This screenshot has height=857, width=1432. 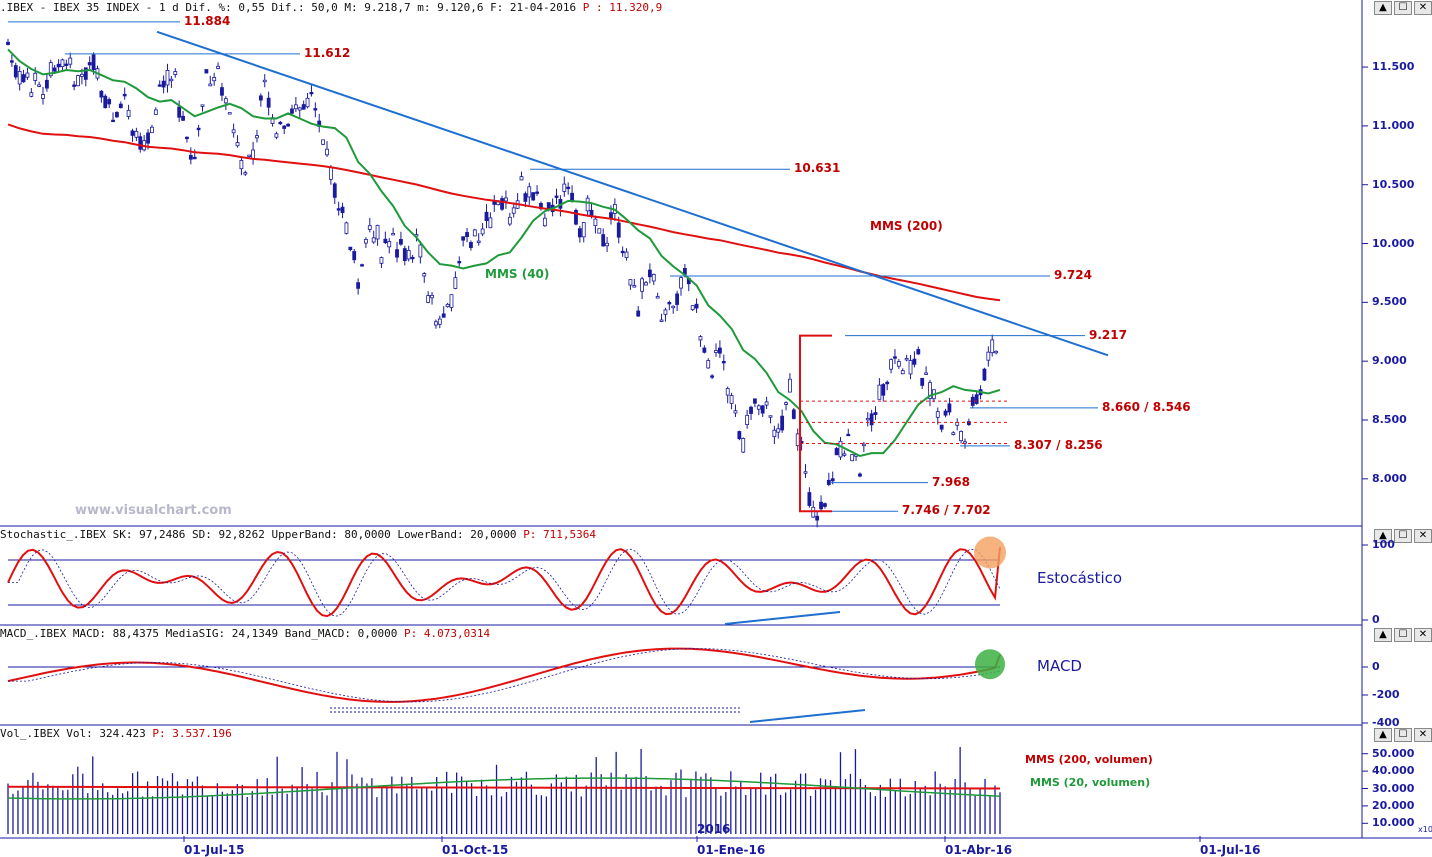 I want to click on vol-mms20-line, so click(x=504, y=788).